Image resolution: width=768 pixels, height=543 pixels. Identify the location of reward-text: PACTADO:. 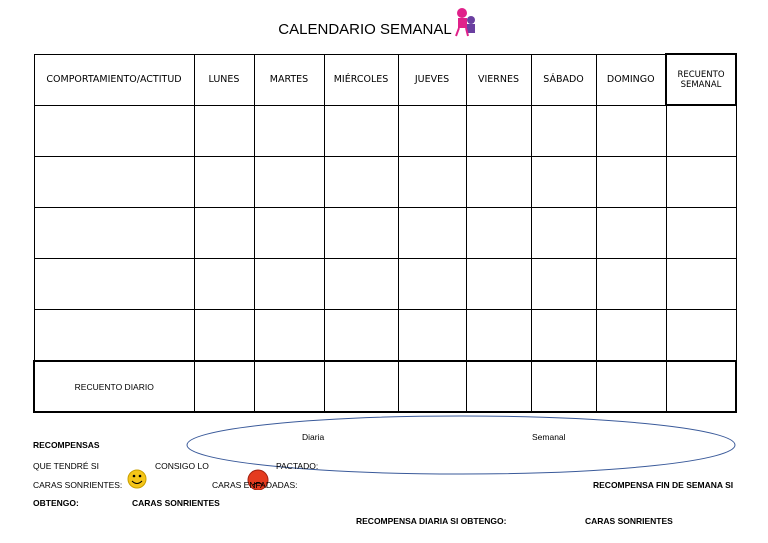
(297, 466).